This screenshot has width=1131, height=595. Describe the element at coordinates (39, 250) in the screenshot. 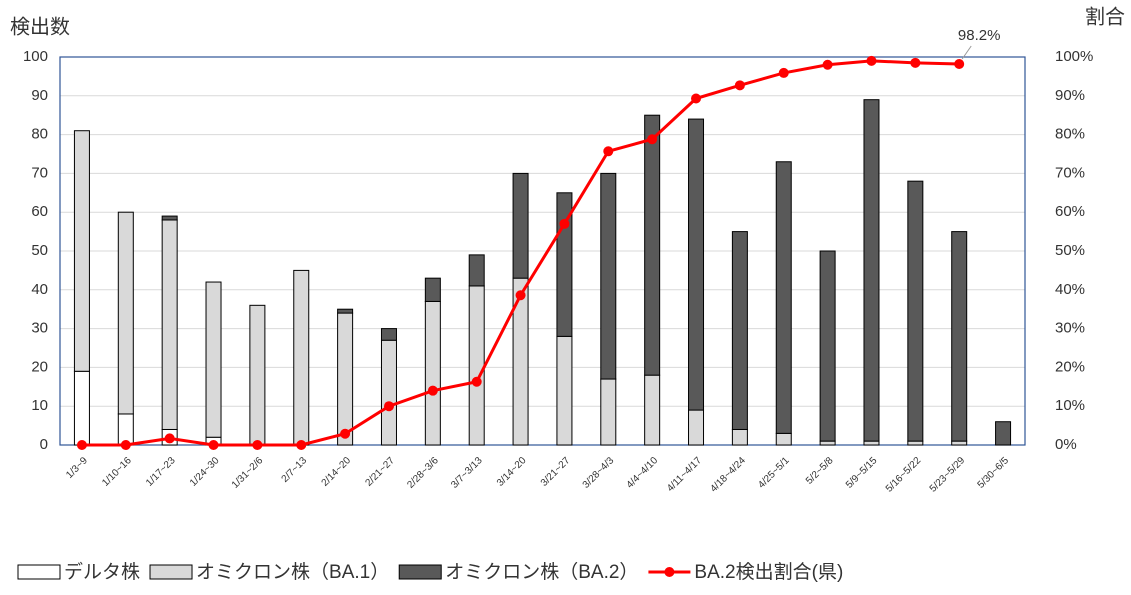

I see `y-tick-label: 50` at that location.